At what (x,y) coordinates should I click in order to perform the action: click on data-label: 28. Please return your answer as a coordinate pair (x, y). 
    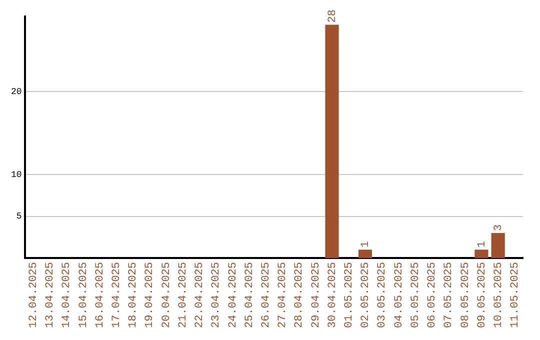
    Looking at the image, I should click on (332, 16).